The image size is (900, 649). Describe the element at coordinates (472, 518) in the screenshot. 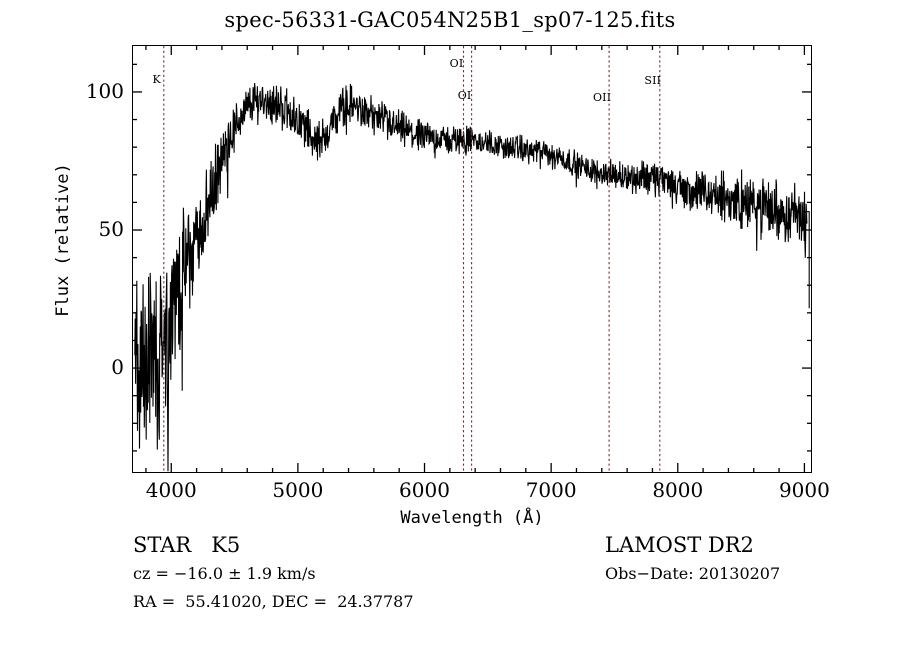

I see `x-axis-title: Wavelength (Å)` at that location.